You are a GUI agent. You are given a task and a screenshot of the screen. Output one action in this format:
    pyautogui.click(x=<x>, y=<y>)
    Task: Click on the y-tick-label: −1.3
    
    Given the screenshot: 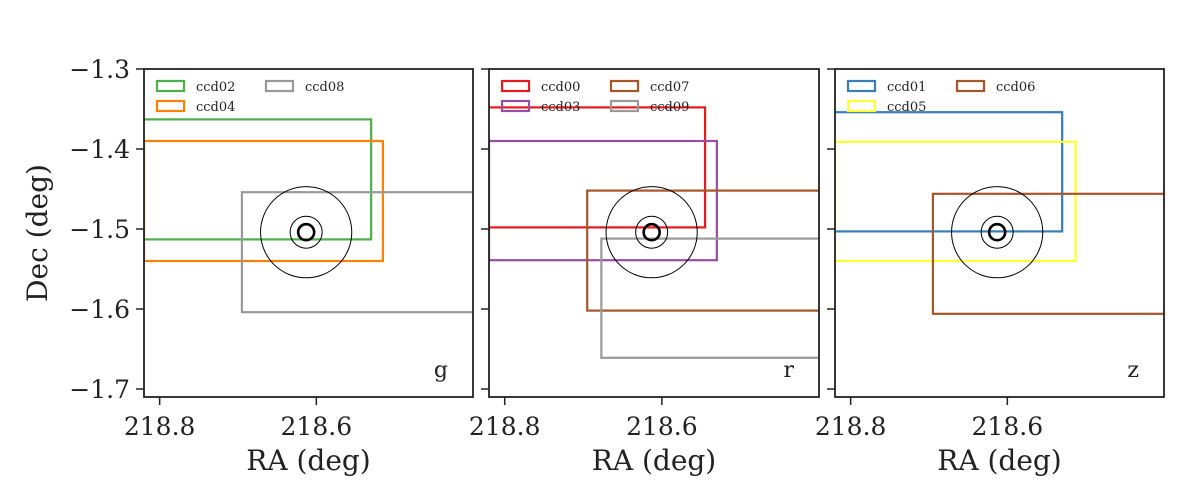 What is the action you would take?
    pyautogui.click(x=99, y=69)
    